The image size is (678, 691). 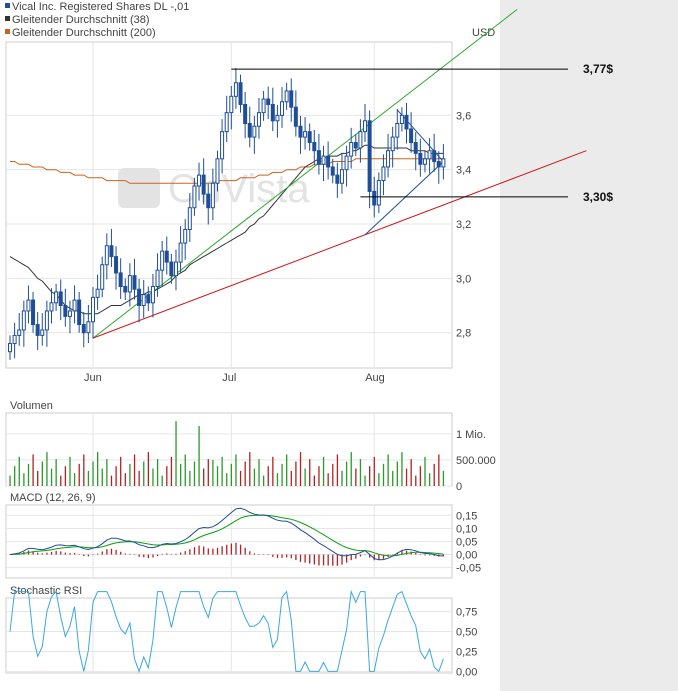 I want to click on macd-y-tick-label: 0,00, so click(x=466, y=556).